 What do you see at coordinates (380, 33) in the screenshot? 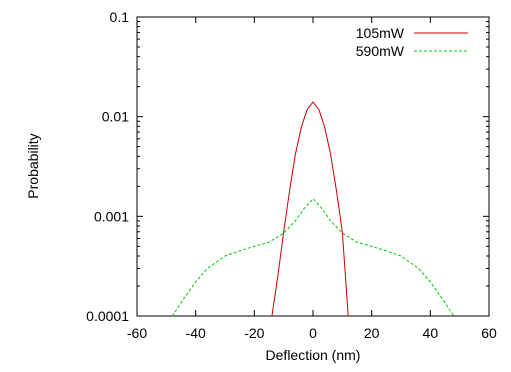
I see `legend-label: 105mW` at bounding box center [380, 33].